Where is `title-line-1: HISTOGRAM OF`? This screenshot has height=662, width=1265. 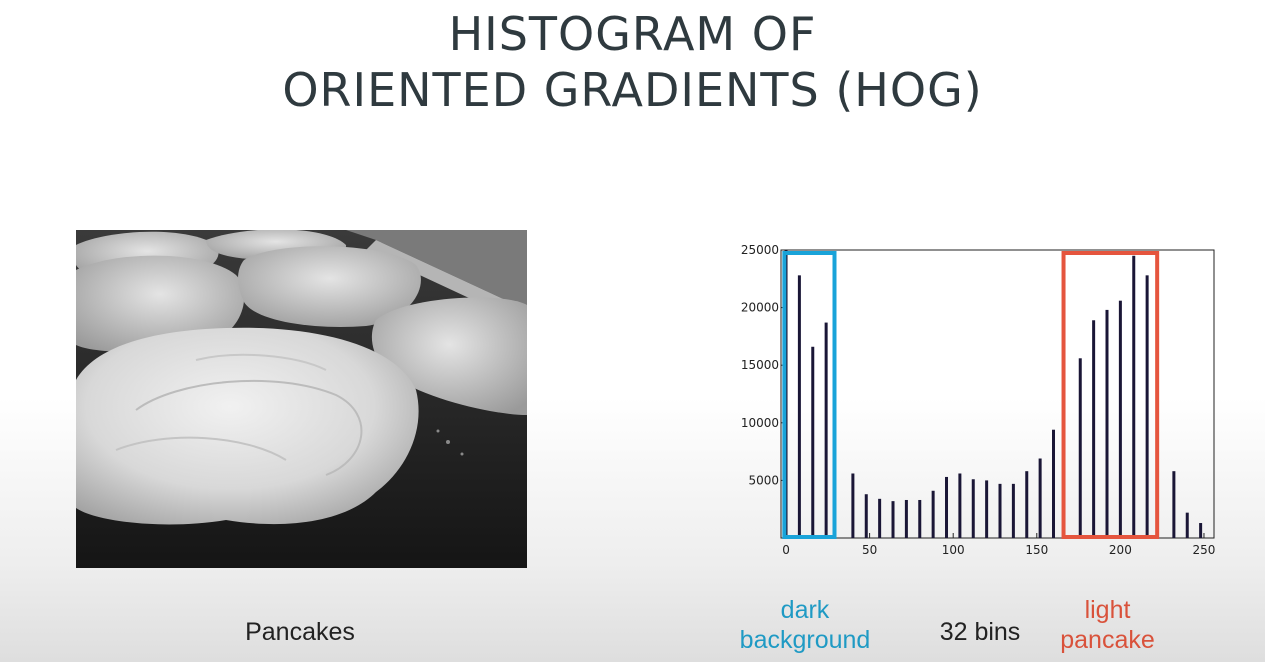 title-line-1: HISTOGRAM OF is located at coordinates (632, 34).